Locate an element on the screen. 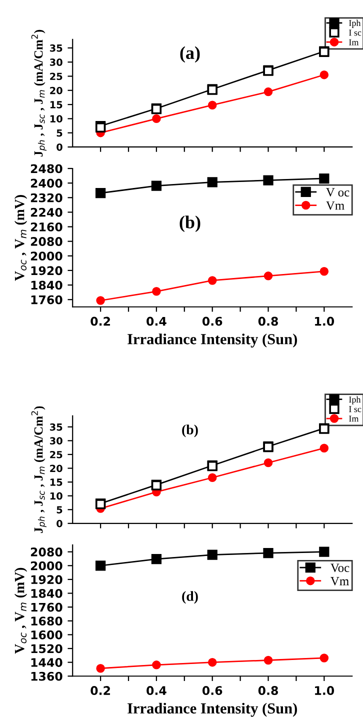  y-tick-label: 2160 is located at coordinates (46, 227).